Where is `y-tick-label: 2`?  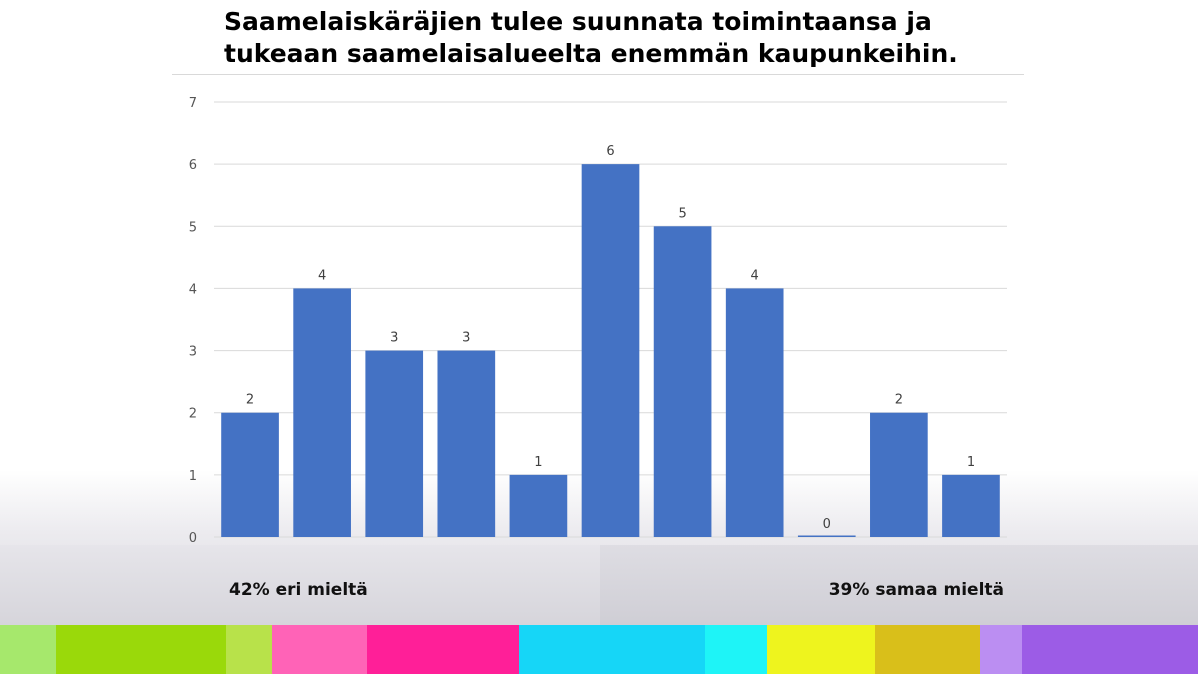
y-tick-label: 2 is located at coordinates (193, 414).